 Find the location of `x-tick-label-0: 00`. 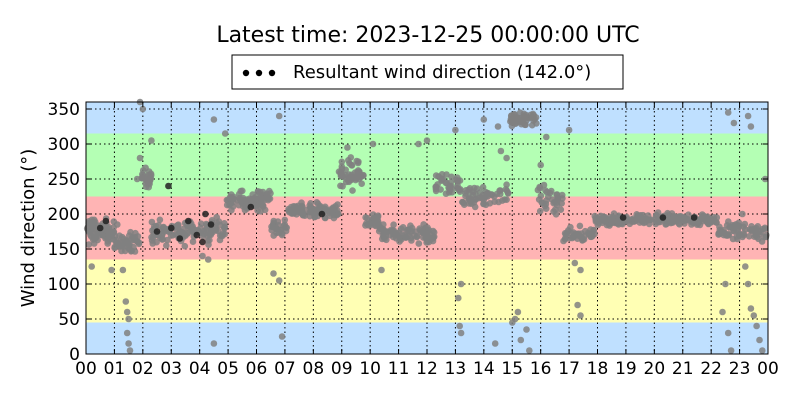

x-tick-label-0: 00 is located at coordinates (86, 369).